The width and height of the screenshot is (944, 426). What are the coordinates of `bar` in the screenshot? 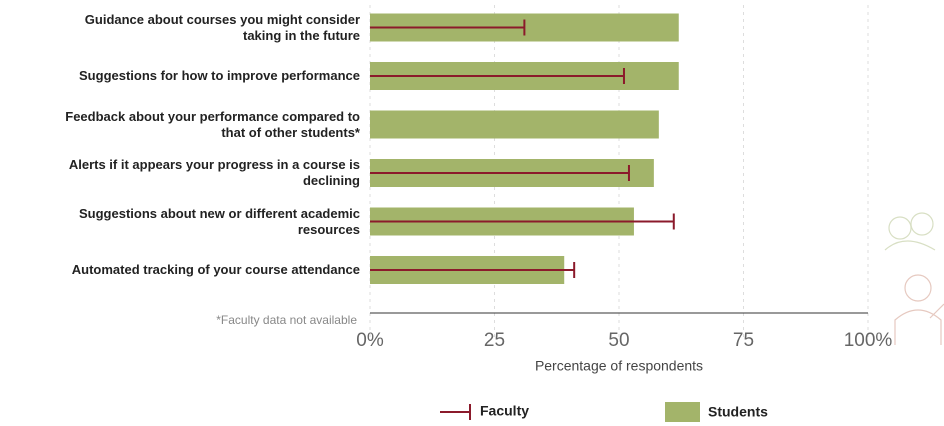 It's located at (514, 124).